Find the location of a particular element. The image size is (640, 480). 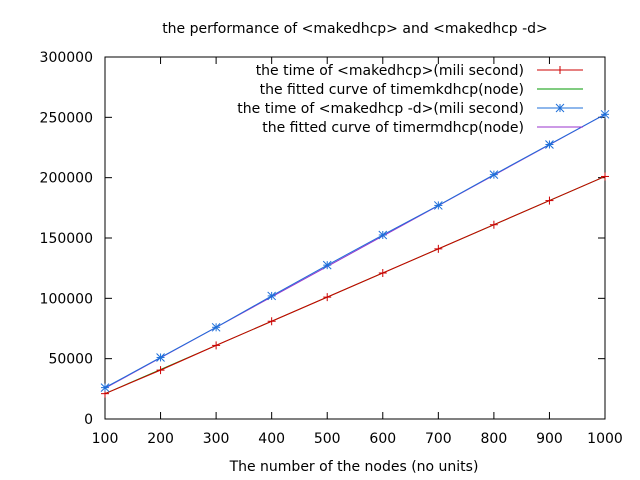

x-tick-label: 300 is located at coordinates (216, 439).